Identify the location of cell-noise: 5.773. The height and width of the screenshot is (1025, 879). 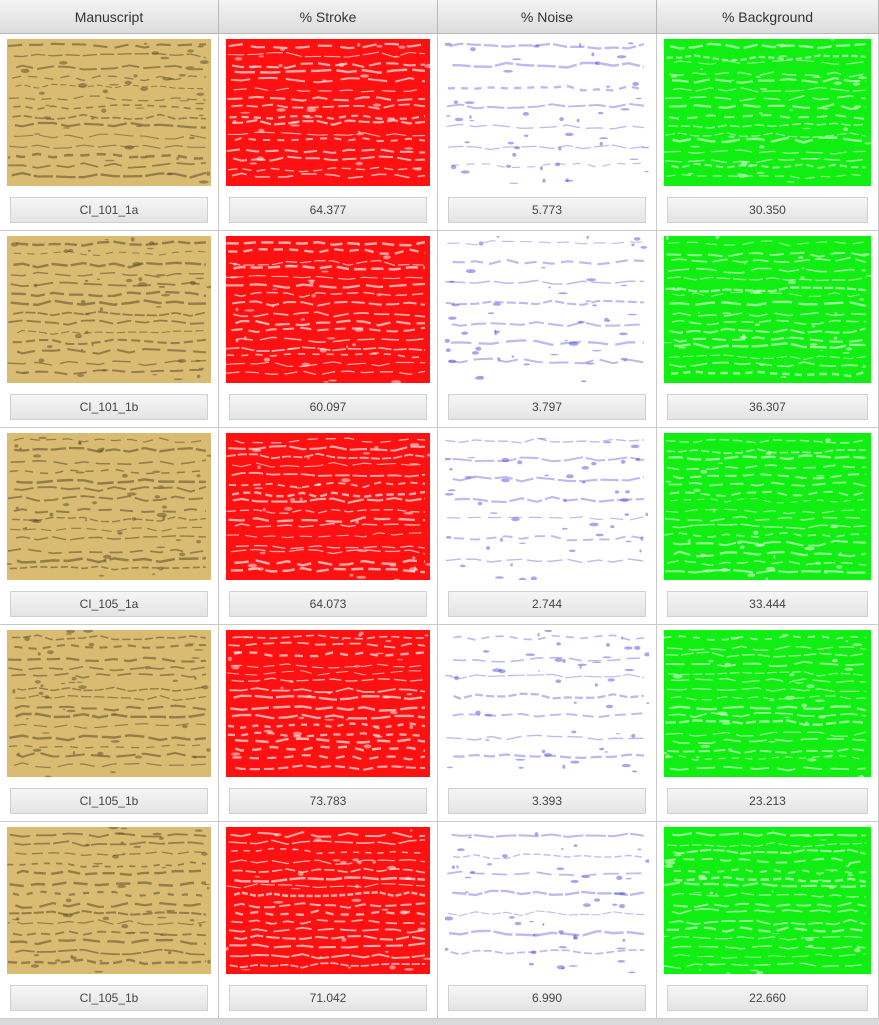
(547, 132).